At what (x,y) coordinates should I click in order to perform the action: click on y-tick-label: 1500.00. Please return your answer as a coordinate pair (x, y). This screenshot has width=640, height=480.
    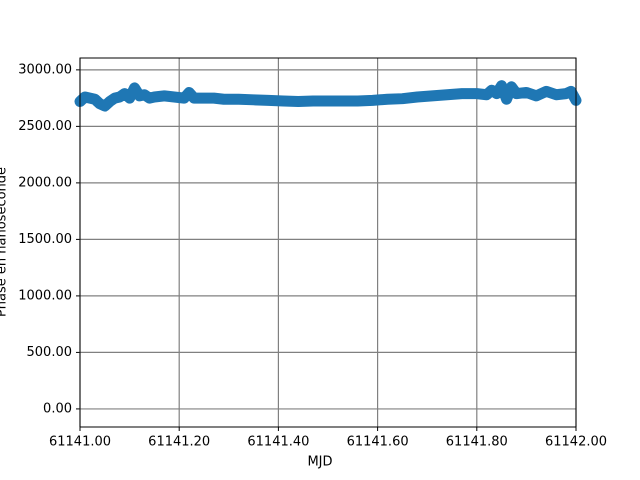
    Looking at the image, I should click on (45, 239).